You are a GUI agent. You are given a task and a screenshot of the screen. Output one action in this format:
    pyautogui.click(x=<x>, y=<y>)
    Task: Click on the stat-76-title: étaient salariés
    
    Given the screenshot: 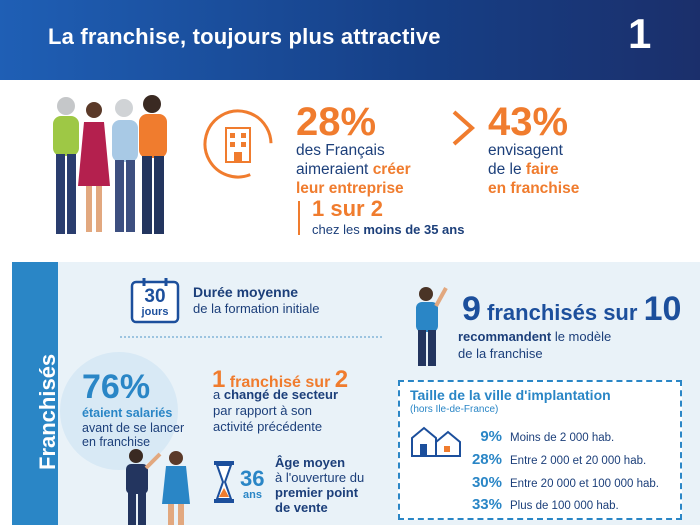 What is the action you would take?
    pyautogui.click(x=127, y=413)
    